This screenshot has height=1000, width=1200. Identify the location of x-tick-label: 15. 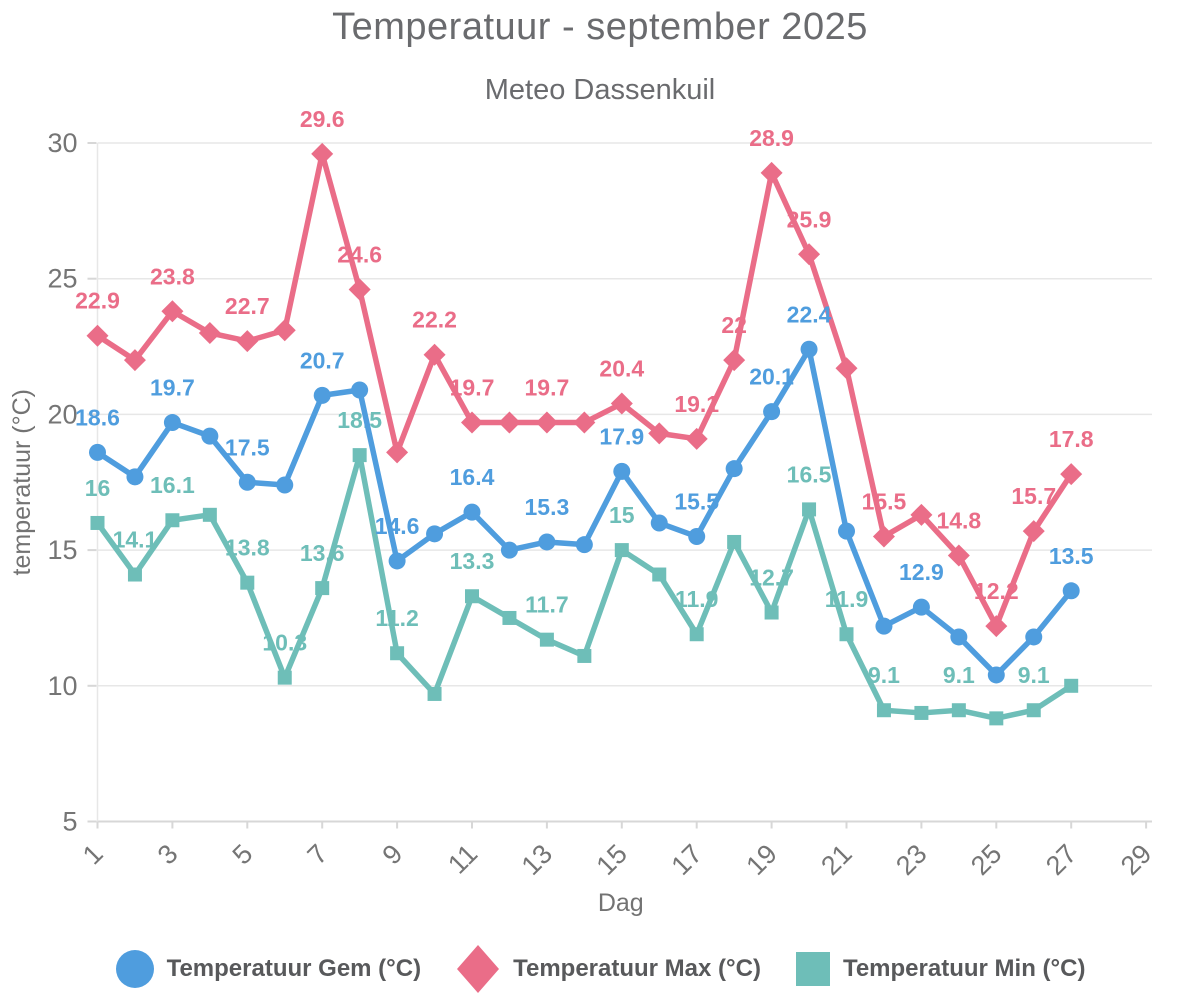
(612, 860).